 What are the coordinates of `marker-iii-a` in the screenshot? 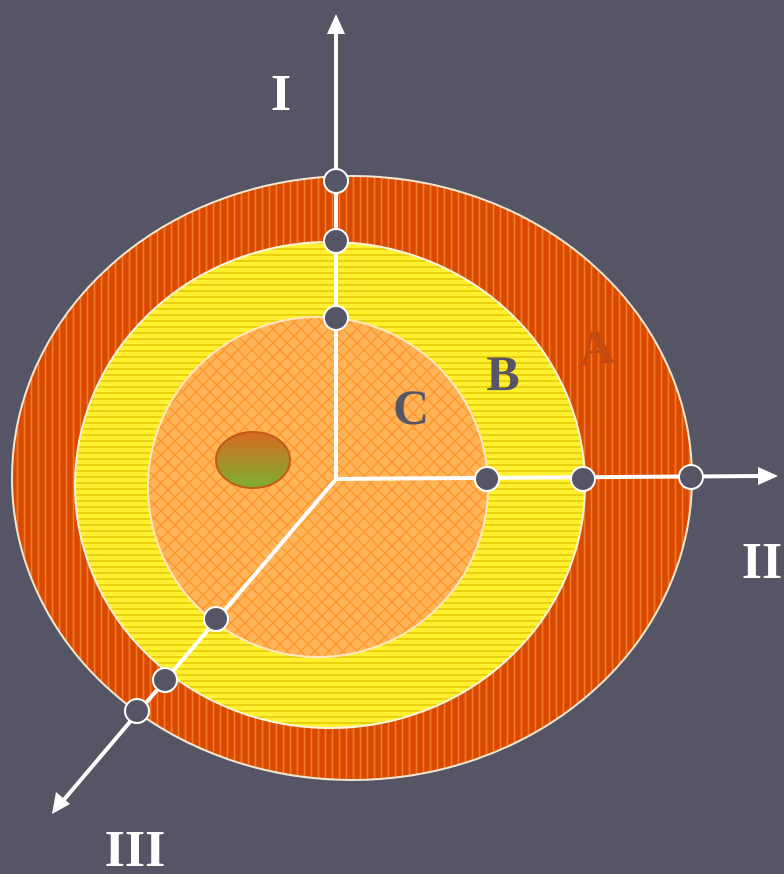 It's located at (137, 711).